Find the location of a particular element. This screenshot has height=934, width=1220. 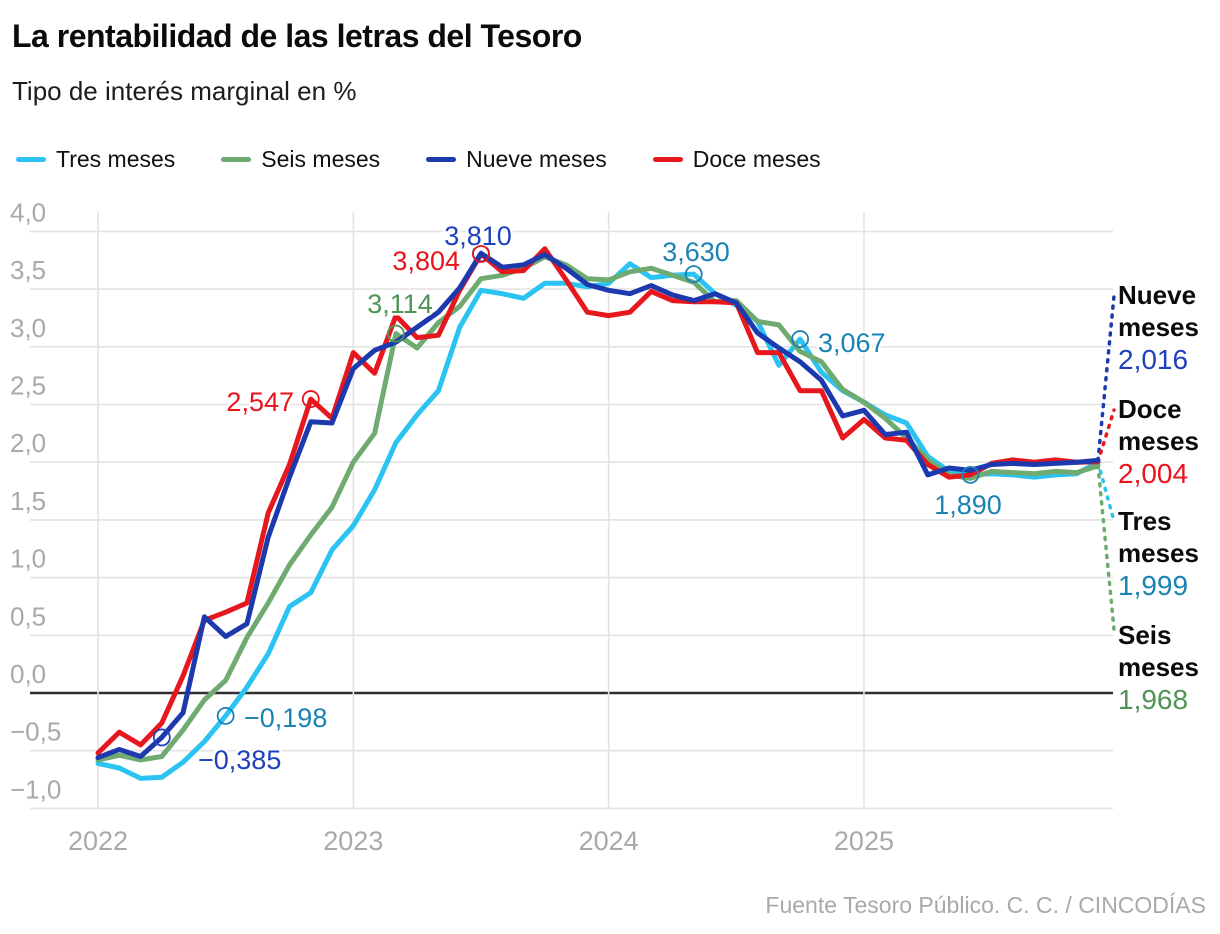

annotation-label: 3,630 is located at coordinates (696, 252).